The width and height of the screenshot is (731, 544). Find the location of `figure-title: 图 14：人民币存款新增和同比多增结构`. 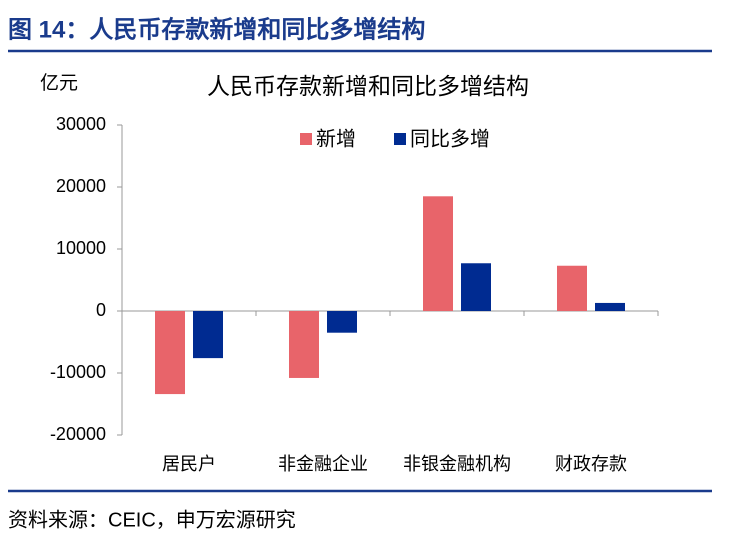

figure-title: 图 14：人民币存款新增和同比多增结构 is located at coordinates (216, 29).